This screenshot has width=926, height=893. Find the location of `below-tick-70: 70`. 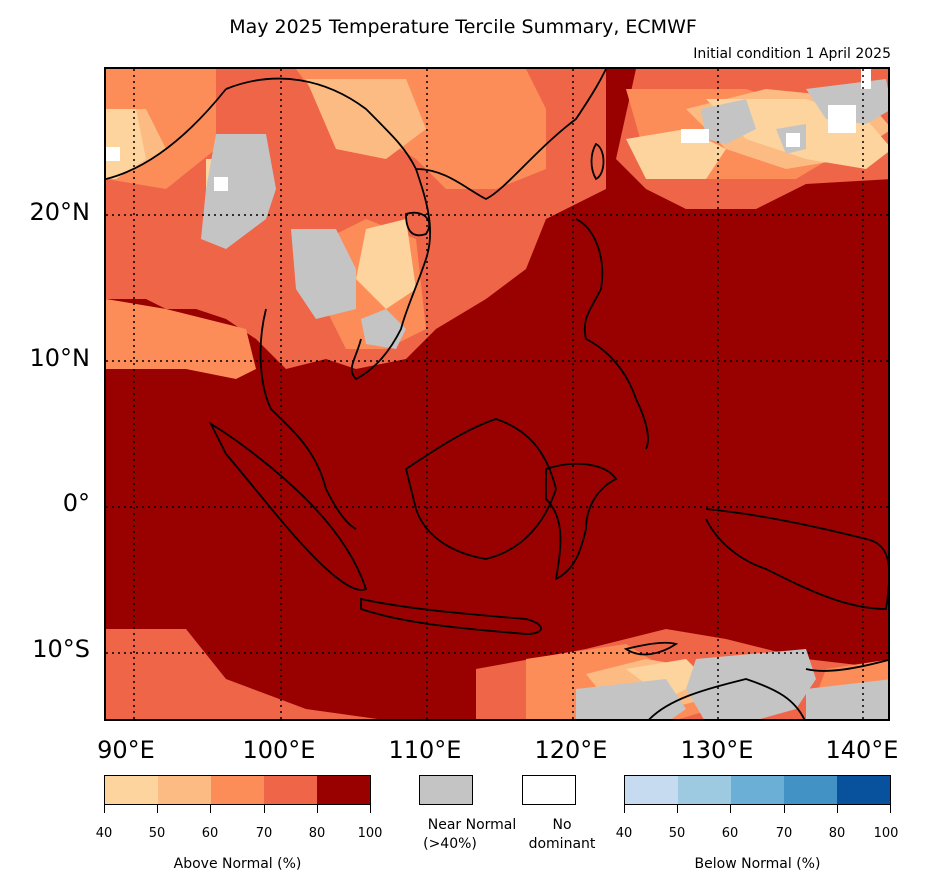

below-tick-70: 70 is located at coordinates (784, 833).